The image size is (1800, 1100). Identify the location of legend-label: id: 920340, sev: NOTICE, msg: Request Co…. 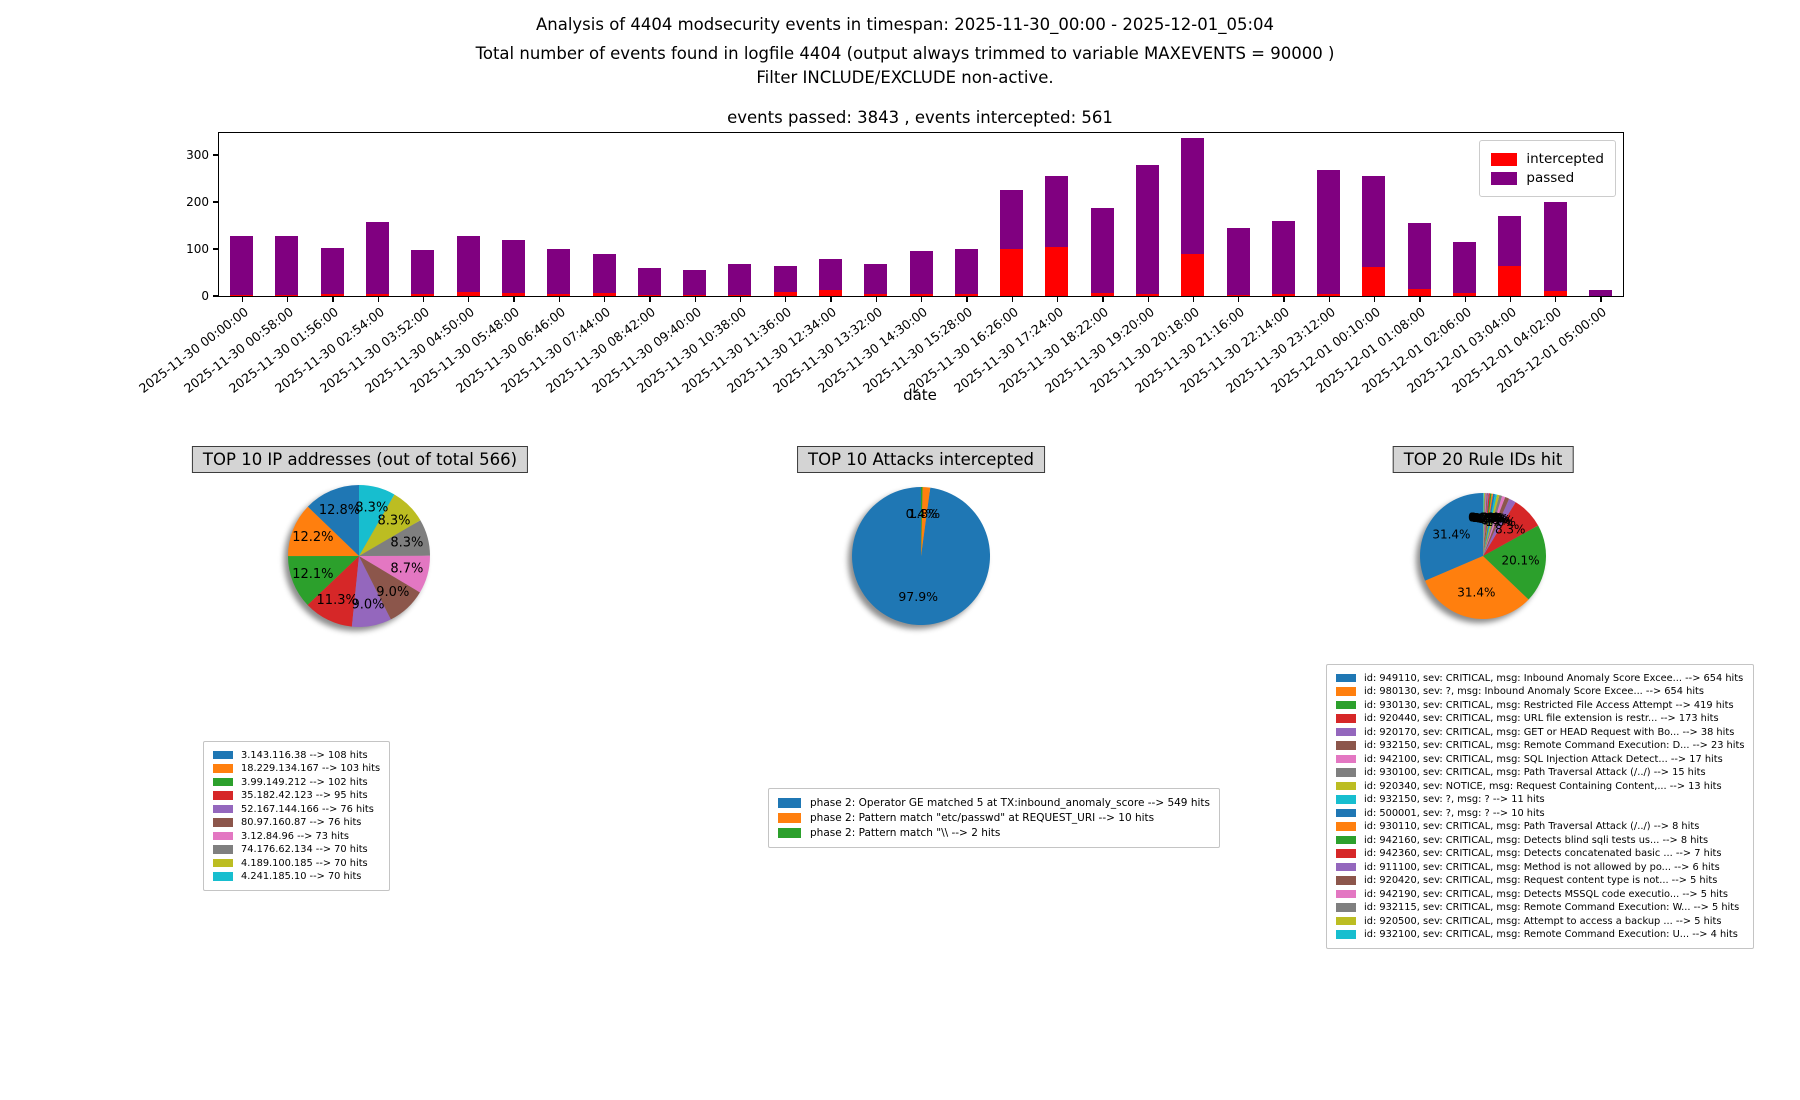
(1543, 786).